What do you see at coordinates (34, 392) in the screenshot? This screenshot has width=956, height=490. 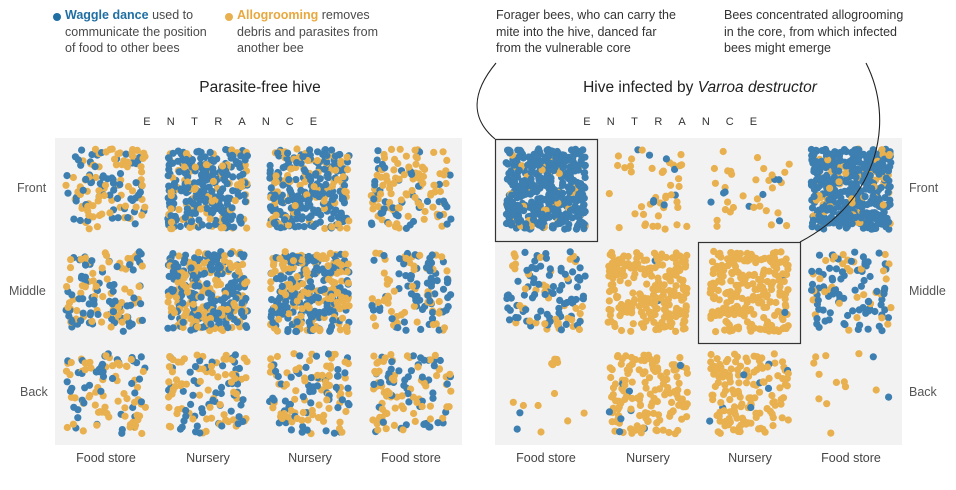 I see `row-label-back-left: Back` at bounding box center [34, 392].